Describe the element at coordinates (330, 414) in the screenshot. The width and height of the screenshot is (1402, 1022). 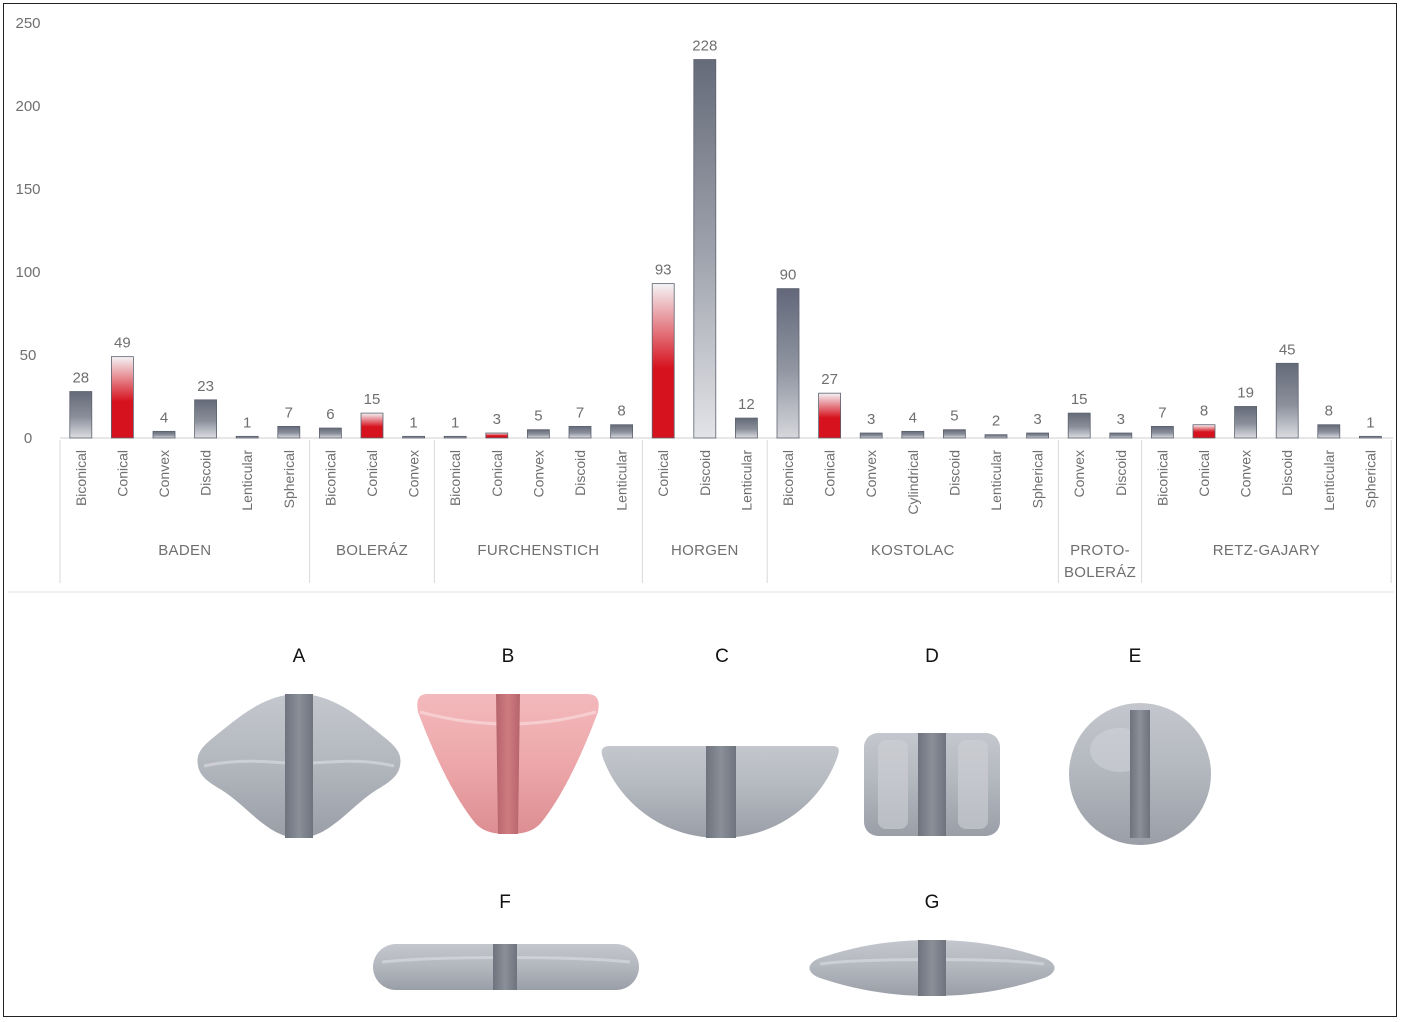
I see `data-label: 6` at that location.